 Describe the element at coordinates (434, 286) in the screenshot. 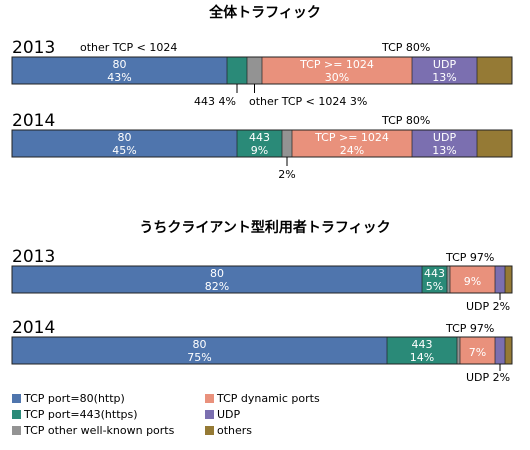

I see `segment-label-value: 5%` at that location.